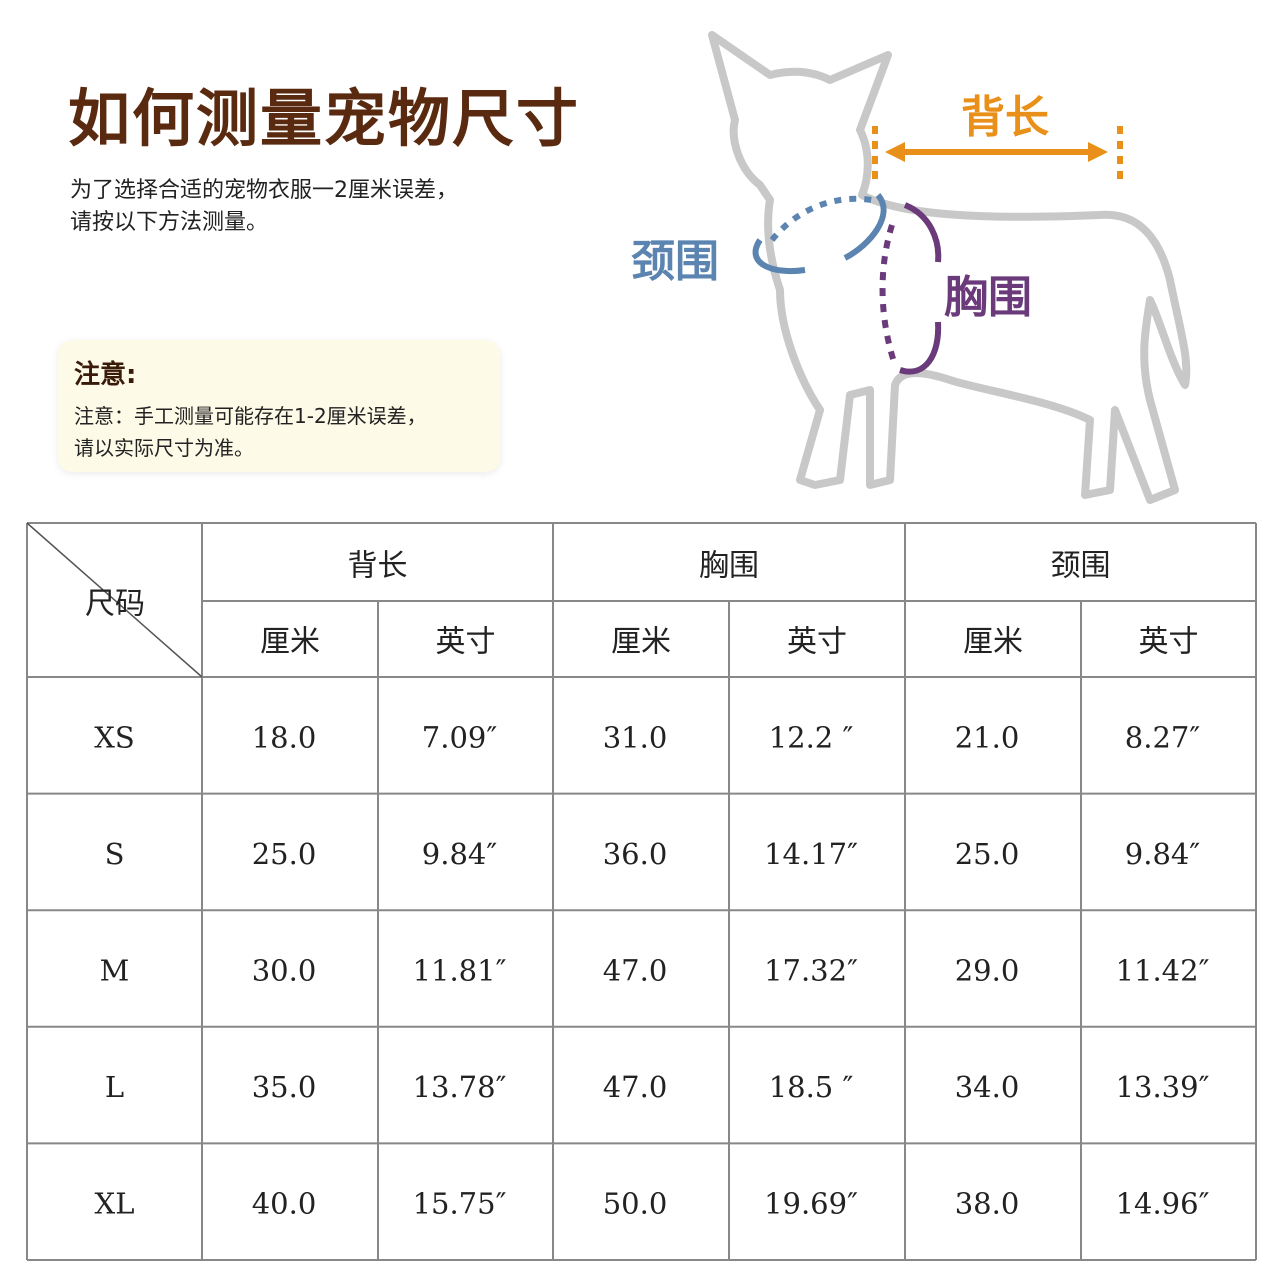  What do you see at coordinates (987, 737) in the screenshot?
I see `cell-value: 21.0` at bounding box center [987, 737].